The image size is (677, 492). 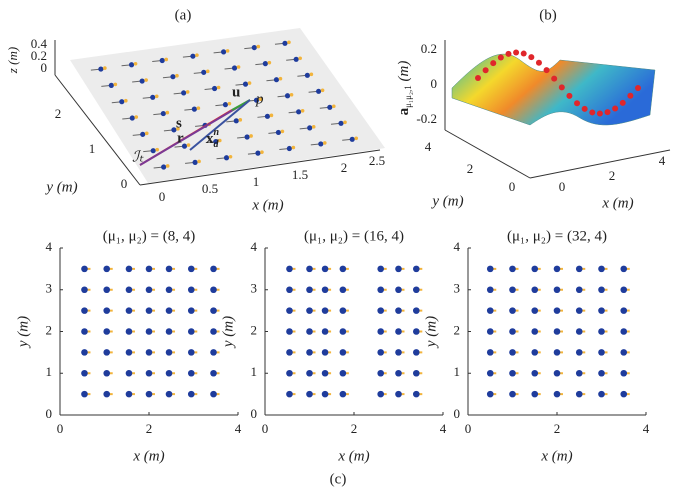 What do you see at coordinates (558, 83) in the screenshot?
I see `sample-dots` at bounding box center [558, 83].